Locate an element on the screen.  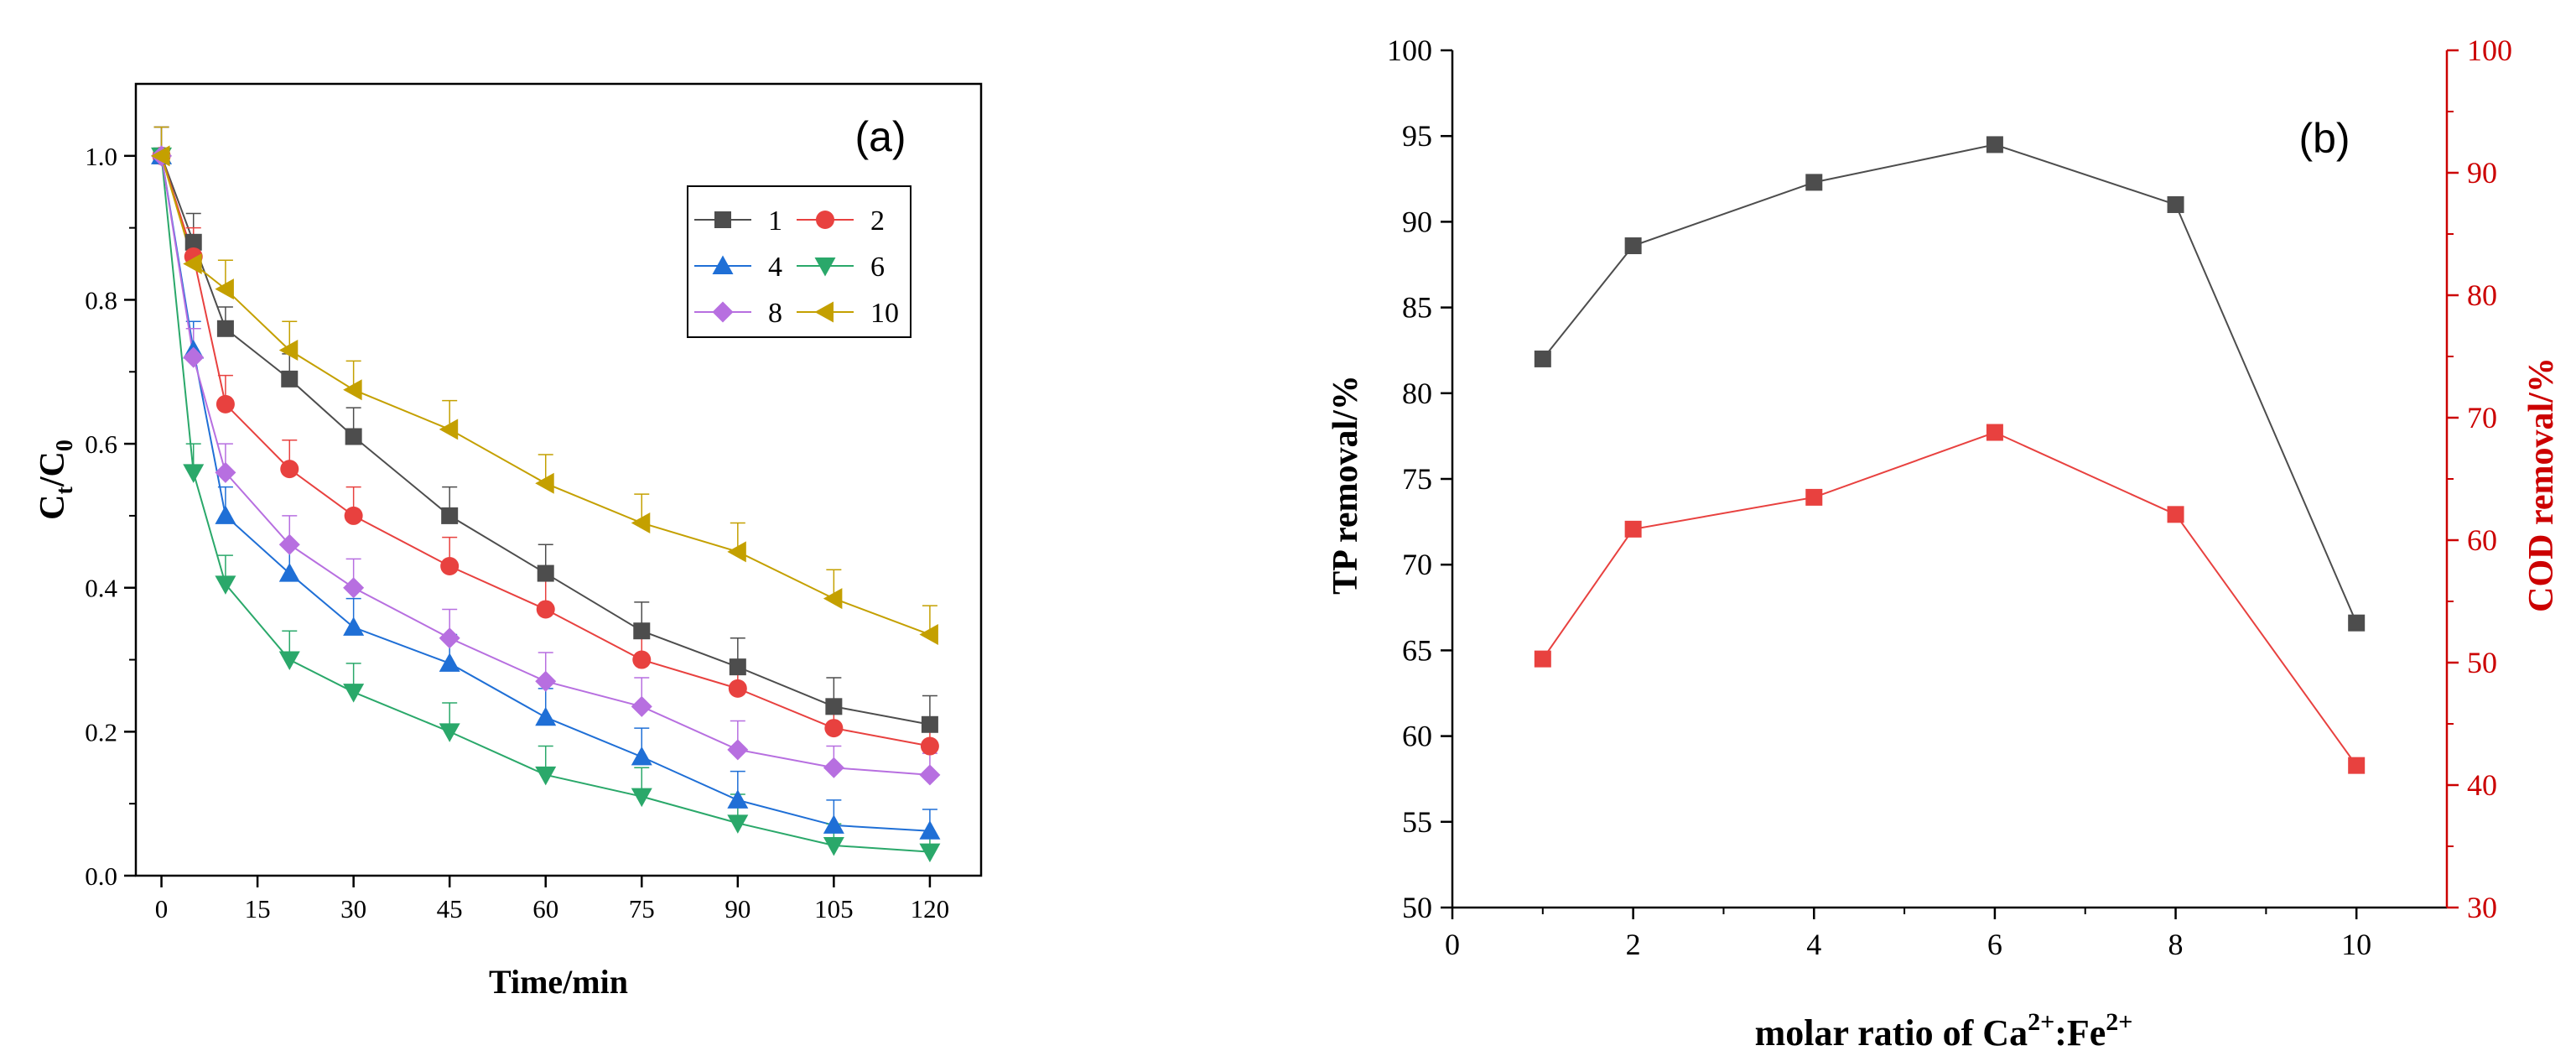
x-tick-label-a: 75 is located at coordinates (642, 908).